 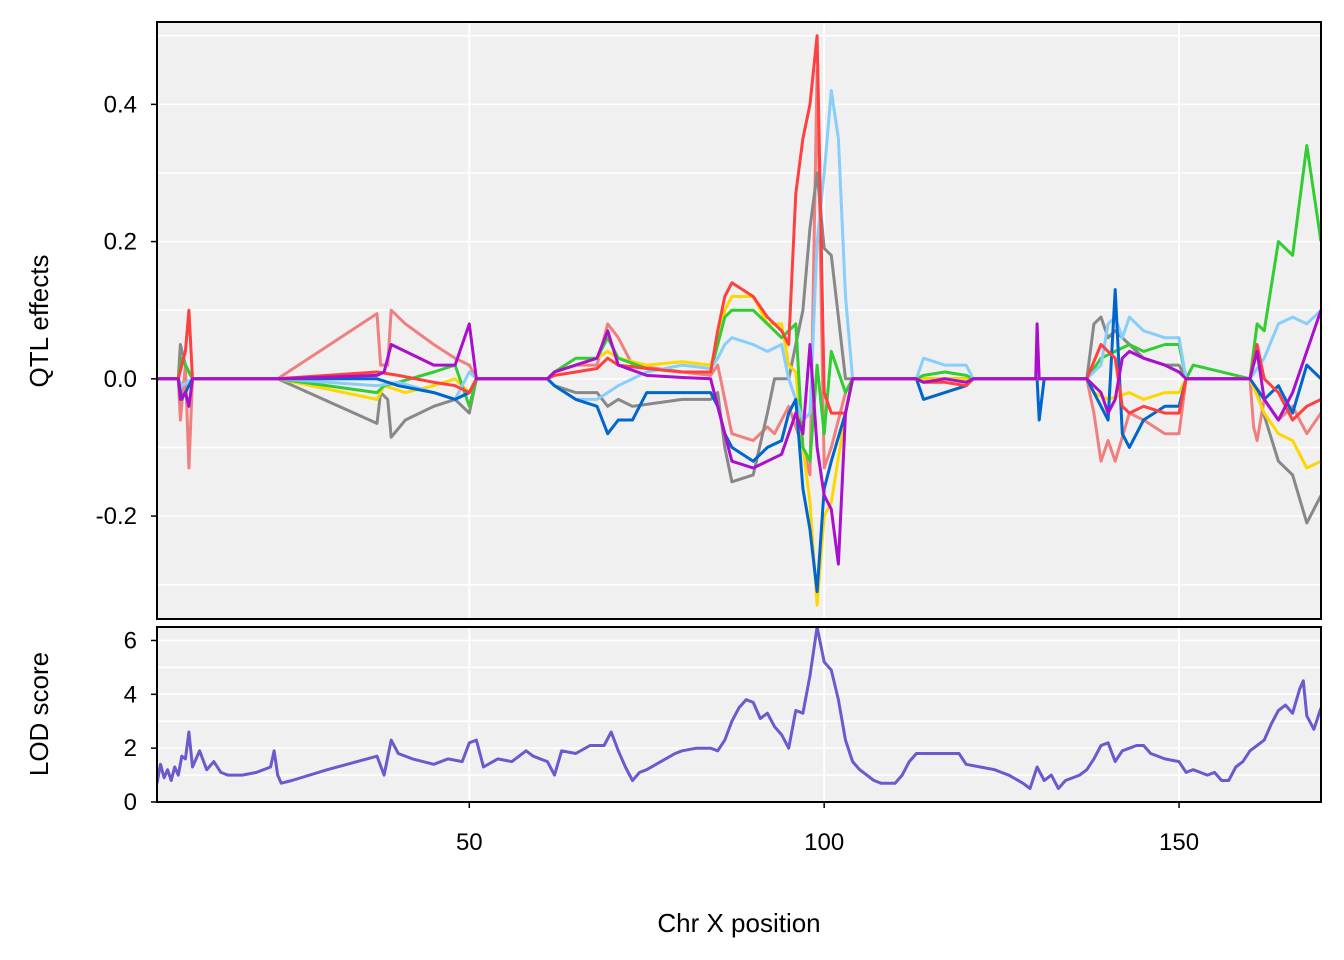 I want to click on x-tick-label: 100, so click(x=824, y=842).